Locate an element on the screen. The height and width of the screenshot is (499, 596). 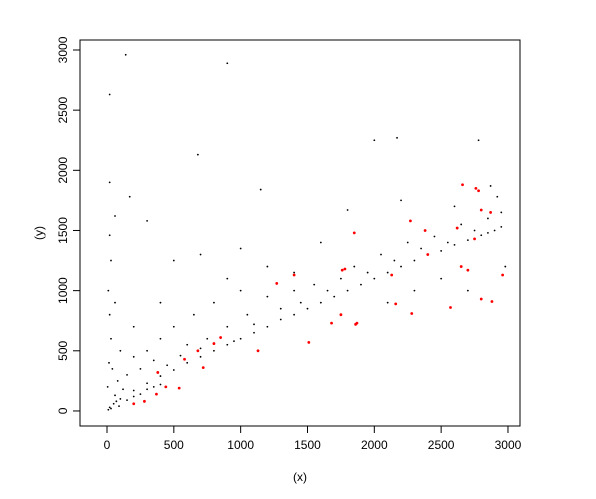
y-tick-label: 2000 is located at coordinates (63, 170).